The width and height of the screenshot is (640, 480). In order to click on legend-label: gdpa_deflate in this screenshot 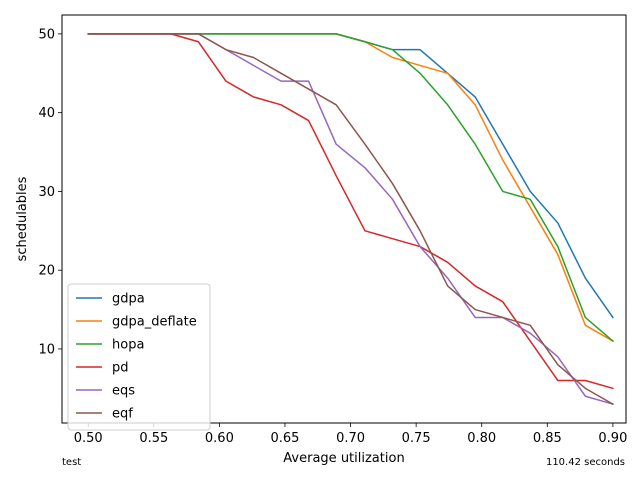, I will do `click(154, 322)`.